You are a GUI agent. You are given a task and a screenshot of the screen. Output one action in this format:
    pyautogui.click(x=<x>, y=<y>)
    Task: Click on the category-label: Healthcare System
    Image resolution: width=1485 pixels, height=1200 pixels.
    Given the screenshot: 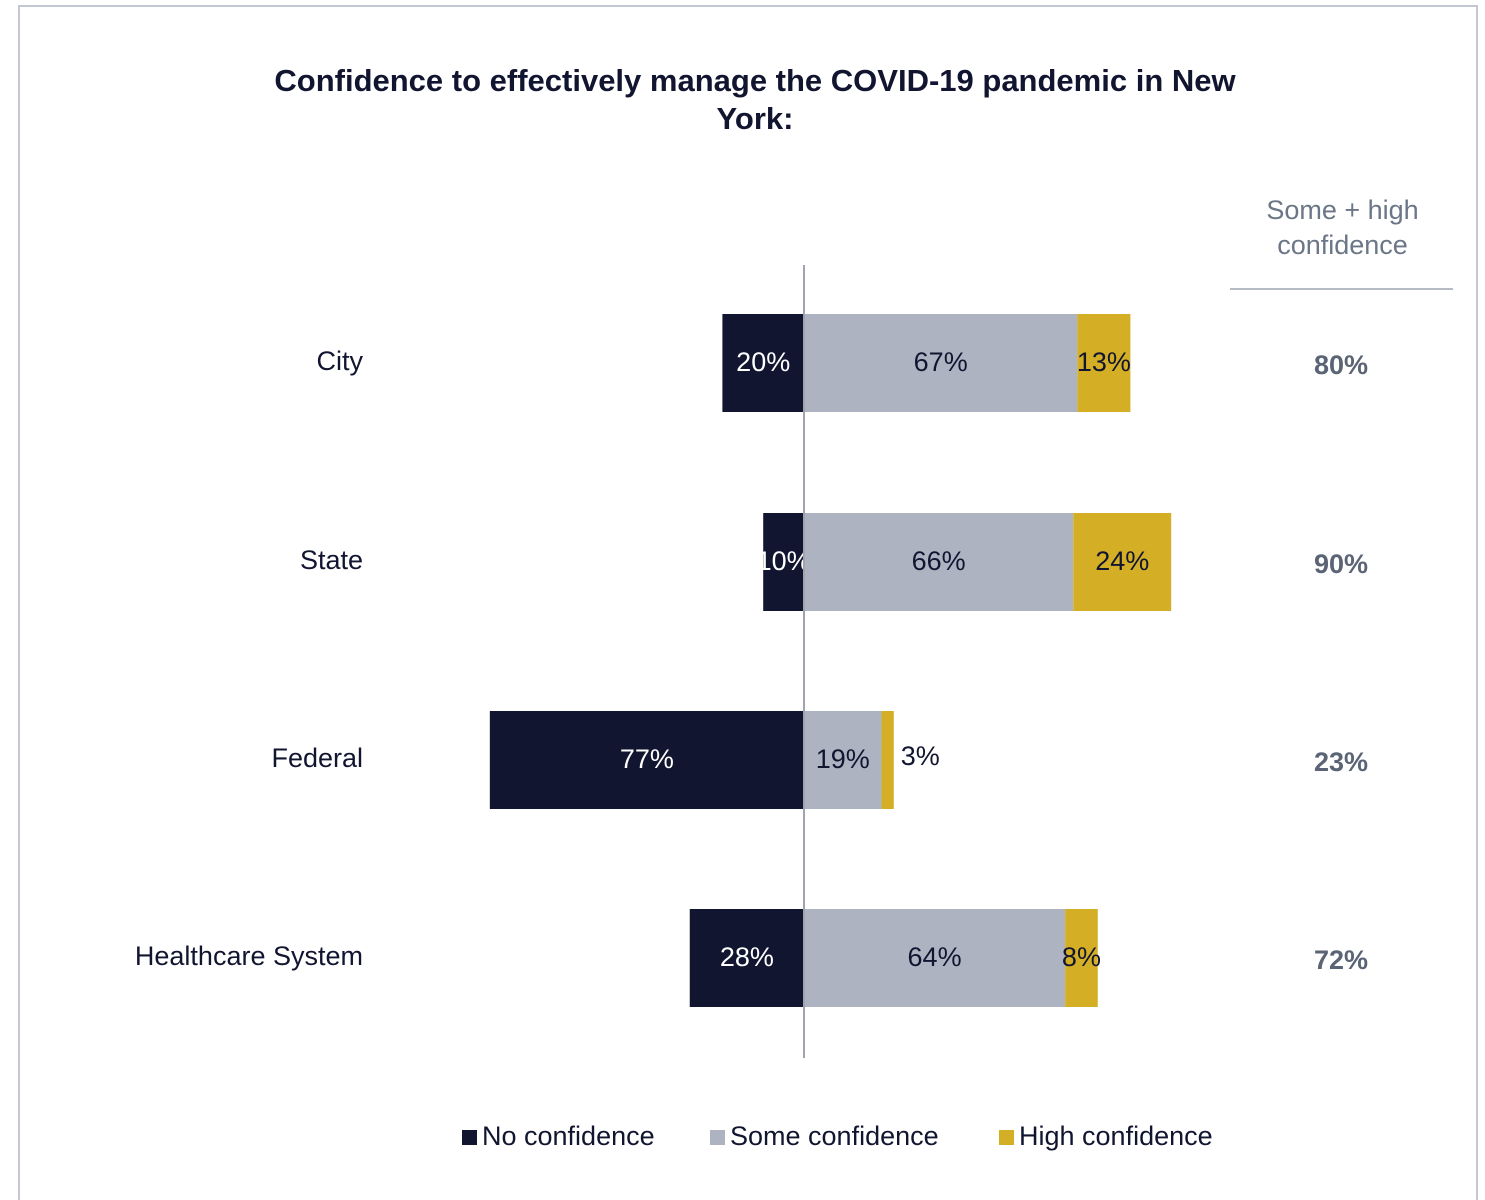 What is the action you would take?
    pyautogui.click(x=249, y=956)
    